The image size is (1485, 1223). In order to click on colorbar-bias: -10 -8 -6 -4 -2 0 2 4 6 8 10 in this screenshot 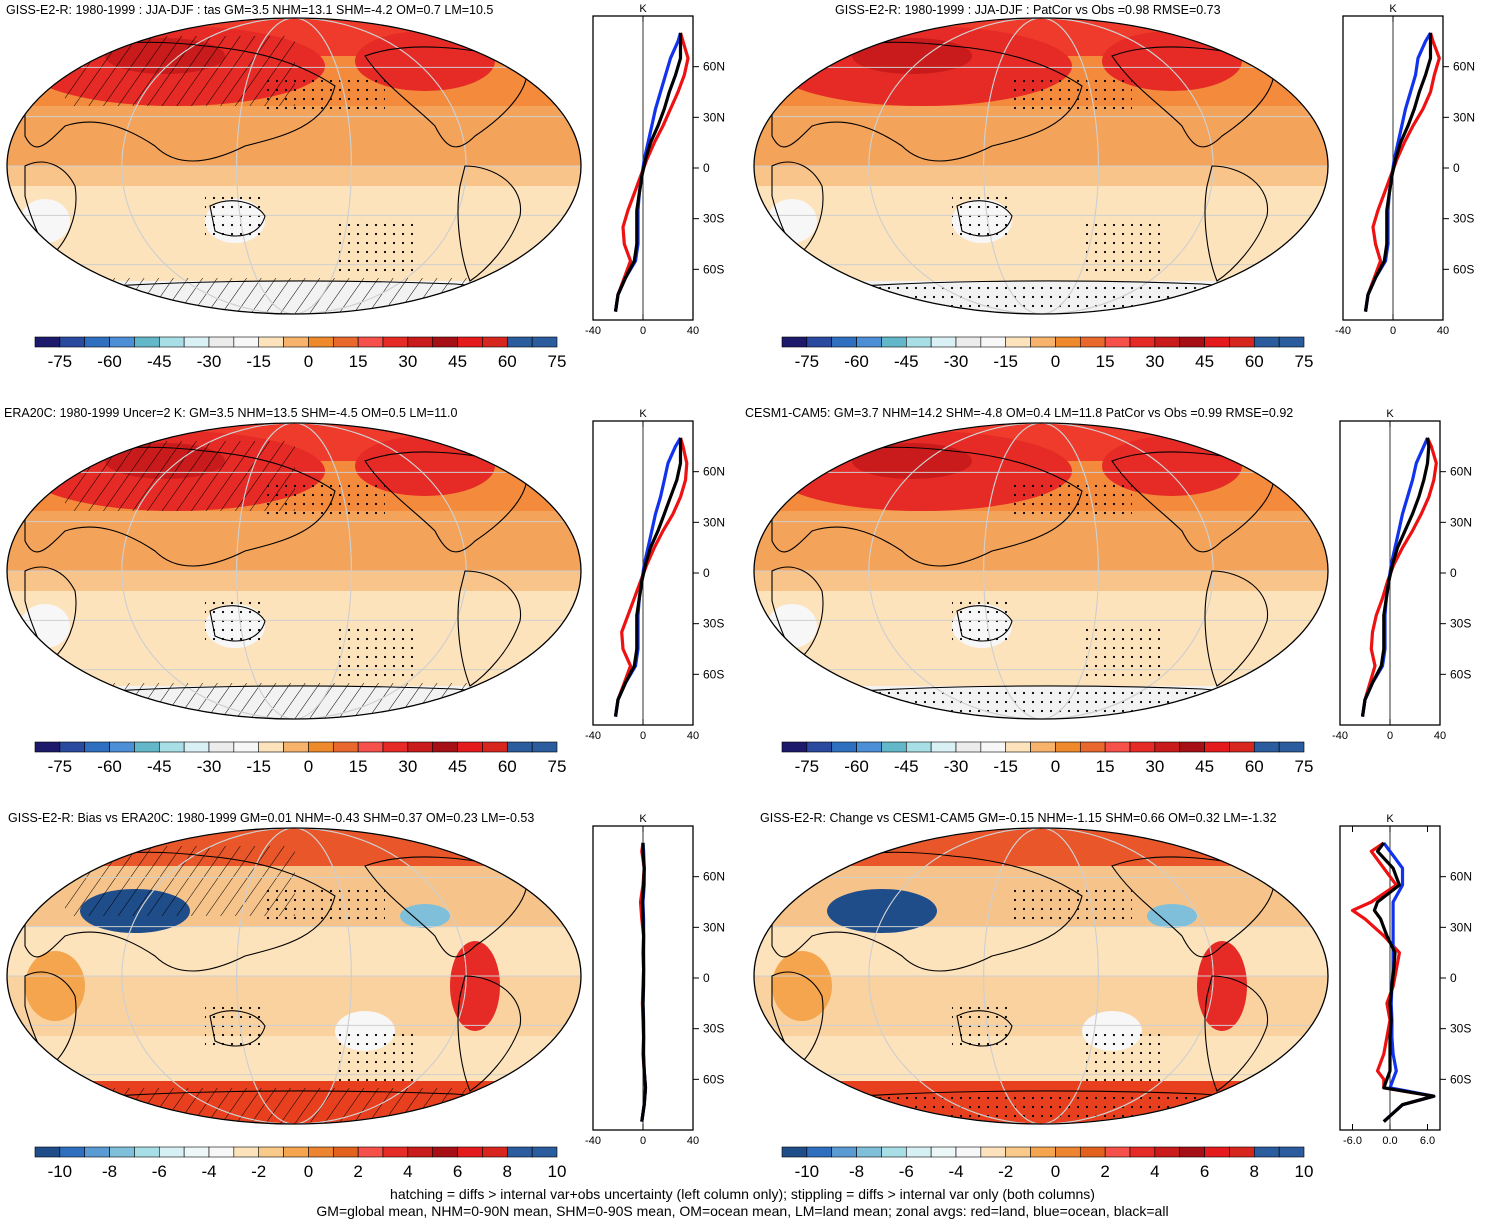, I will do `click(300, 1163)`.